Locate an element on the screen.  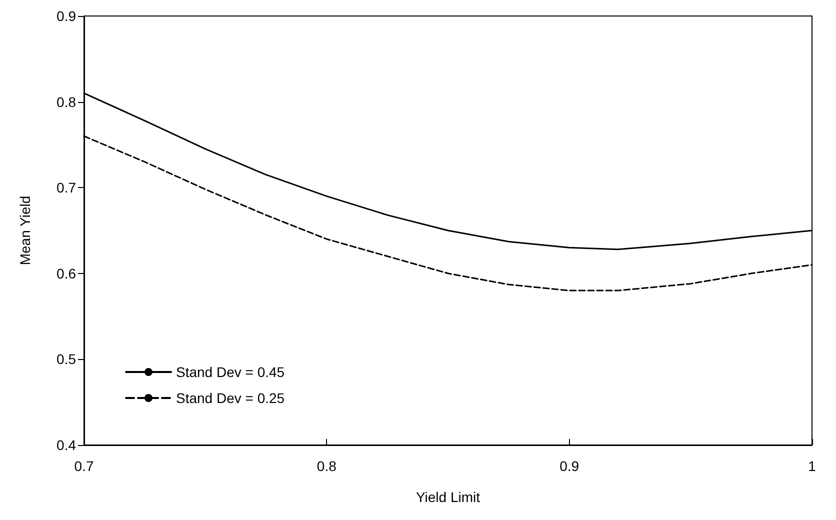
x-tick-label: 0.8 is located at coordinates (326, 466).